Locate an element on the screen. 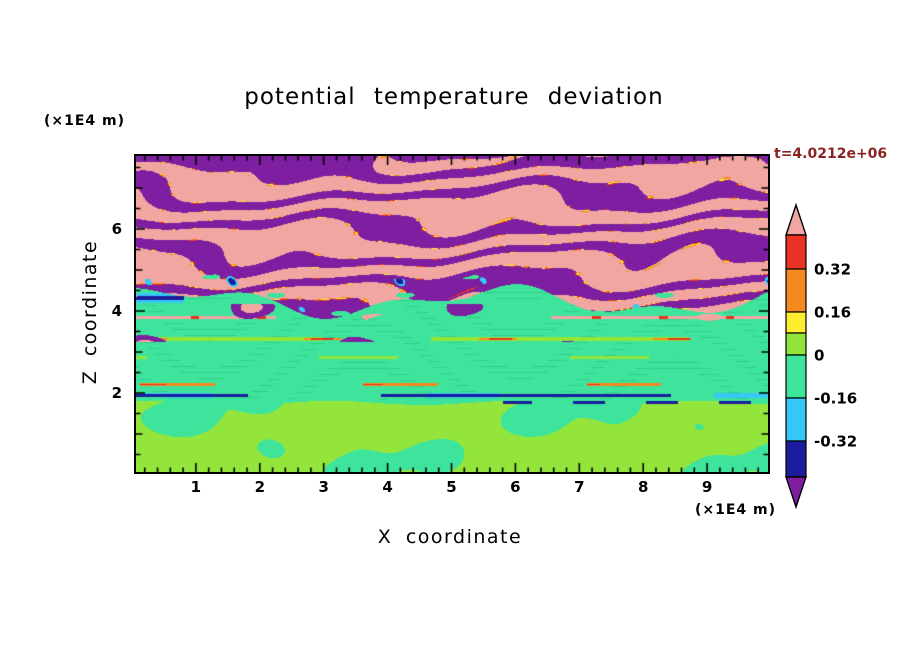  x-tick-label: 4 is located at coordinates (387, 487).